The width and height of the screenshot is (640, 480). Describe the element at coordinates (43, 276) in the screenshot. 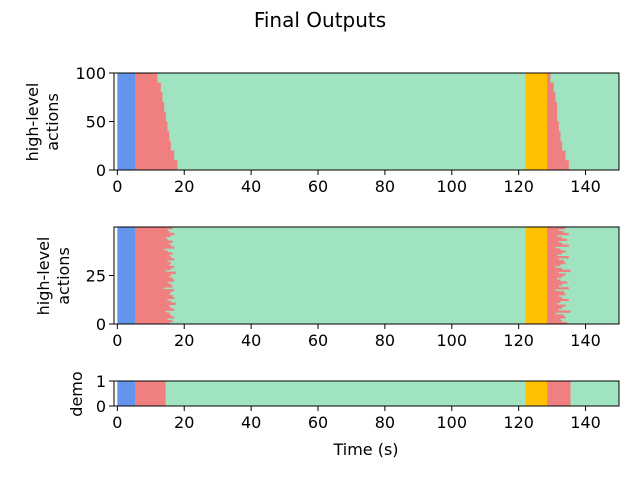

I see `plot-middle-ylabel-line1: high-level` at that location.